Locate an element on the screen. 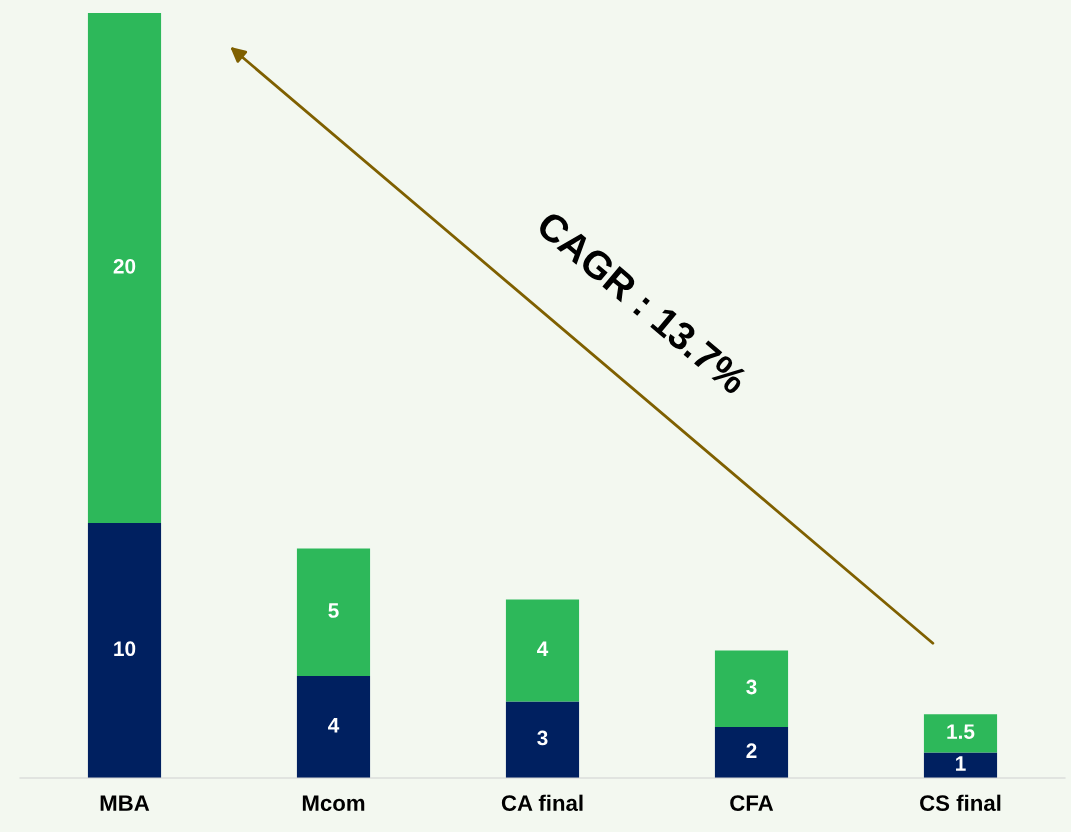 The image size is (1071, 832). data-label: 5 is located at coordinates (333, 610).